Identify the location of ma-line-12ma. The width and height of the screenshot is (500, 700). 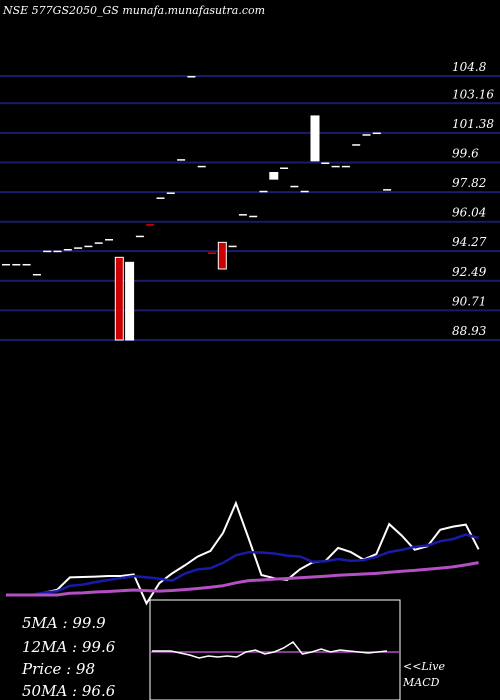
(242, 565).